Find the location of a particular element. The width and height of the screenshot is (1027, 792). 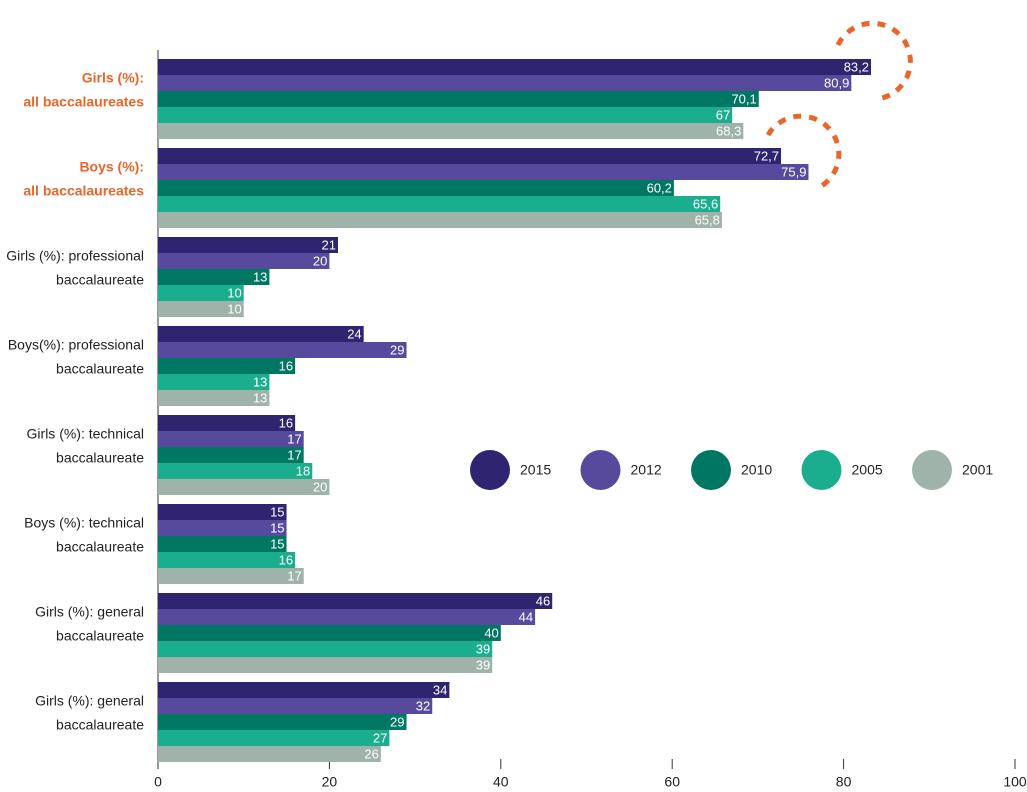

x-tick-label: 0 is located at coordinates (158, 782).